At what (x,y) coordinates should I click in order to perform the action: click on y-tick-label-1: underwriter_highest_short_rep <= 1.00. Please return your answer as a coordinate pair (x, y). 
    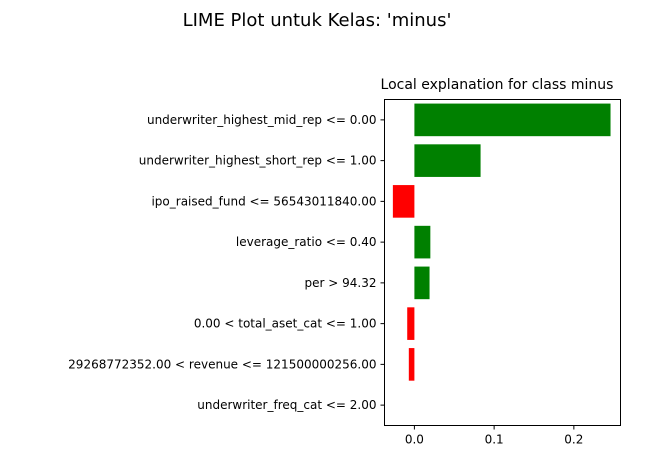
    Looking at the image, I should click on (258, 161).